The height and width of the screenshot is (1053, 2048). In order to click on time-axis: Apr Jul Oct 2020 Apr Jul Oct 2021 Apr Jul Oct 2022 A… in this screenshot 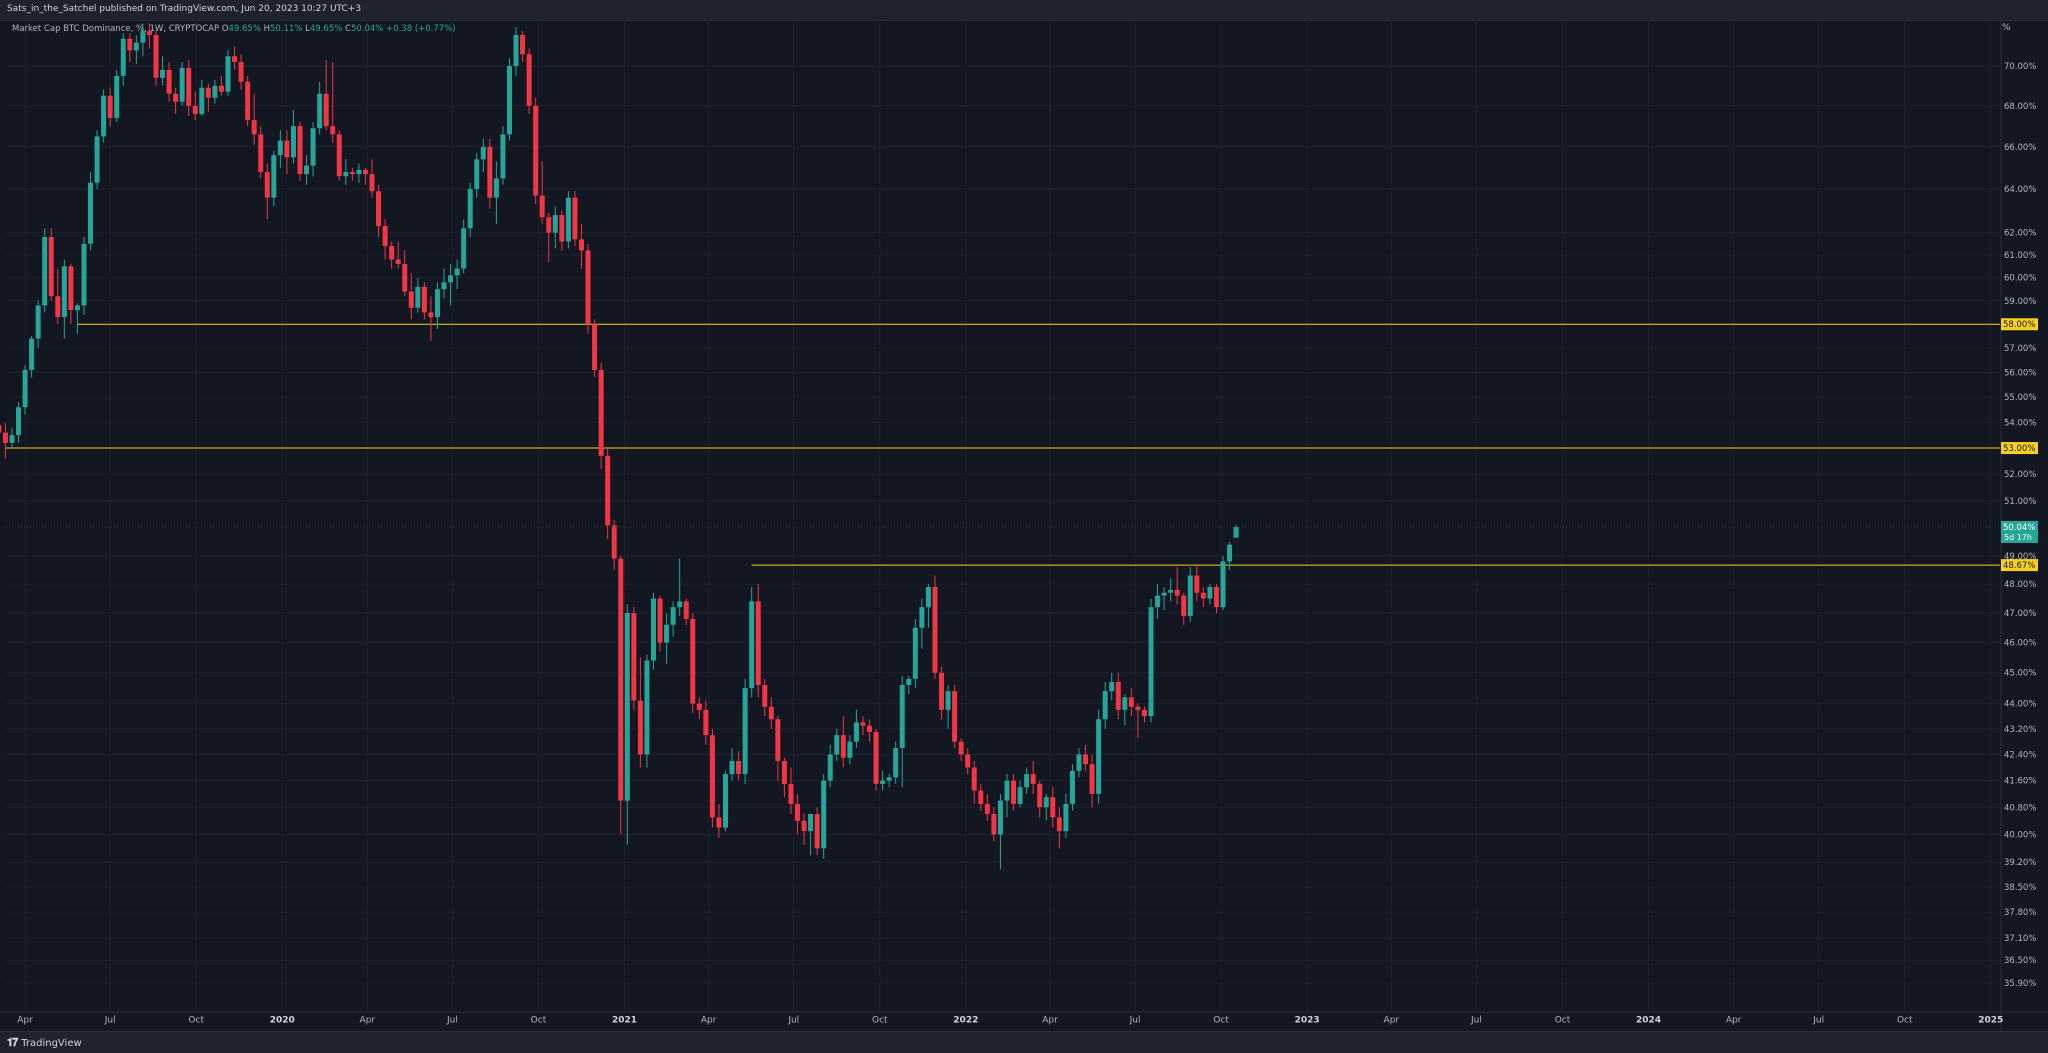, I will do `click(1010, 1021)`.